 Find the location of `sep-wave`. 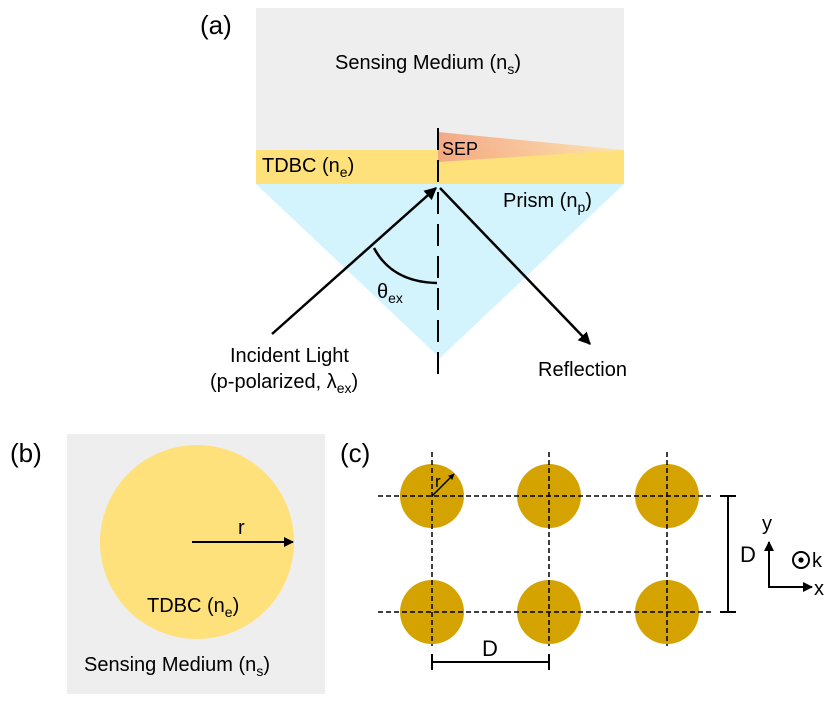

sep-wave is located at coordinates (531, 147).